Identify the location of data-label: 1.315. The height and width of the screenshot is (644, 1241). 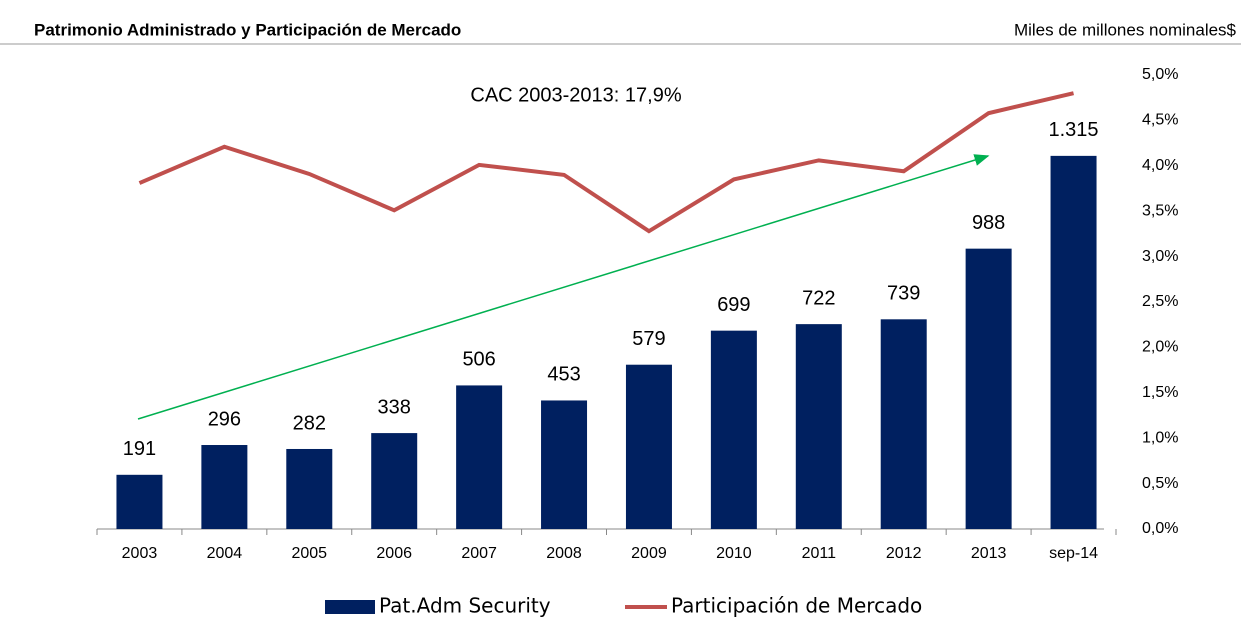
(1074, 130).